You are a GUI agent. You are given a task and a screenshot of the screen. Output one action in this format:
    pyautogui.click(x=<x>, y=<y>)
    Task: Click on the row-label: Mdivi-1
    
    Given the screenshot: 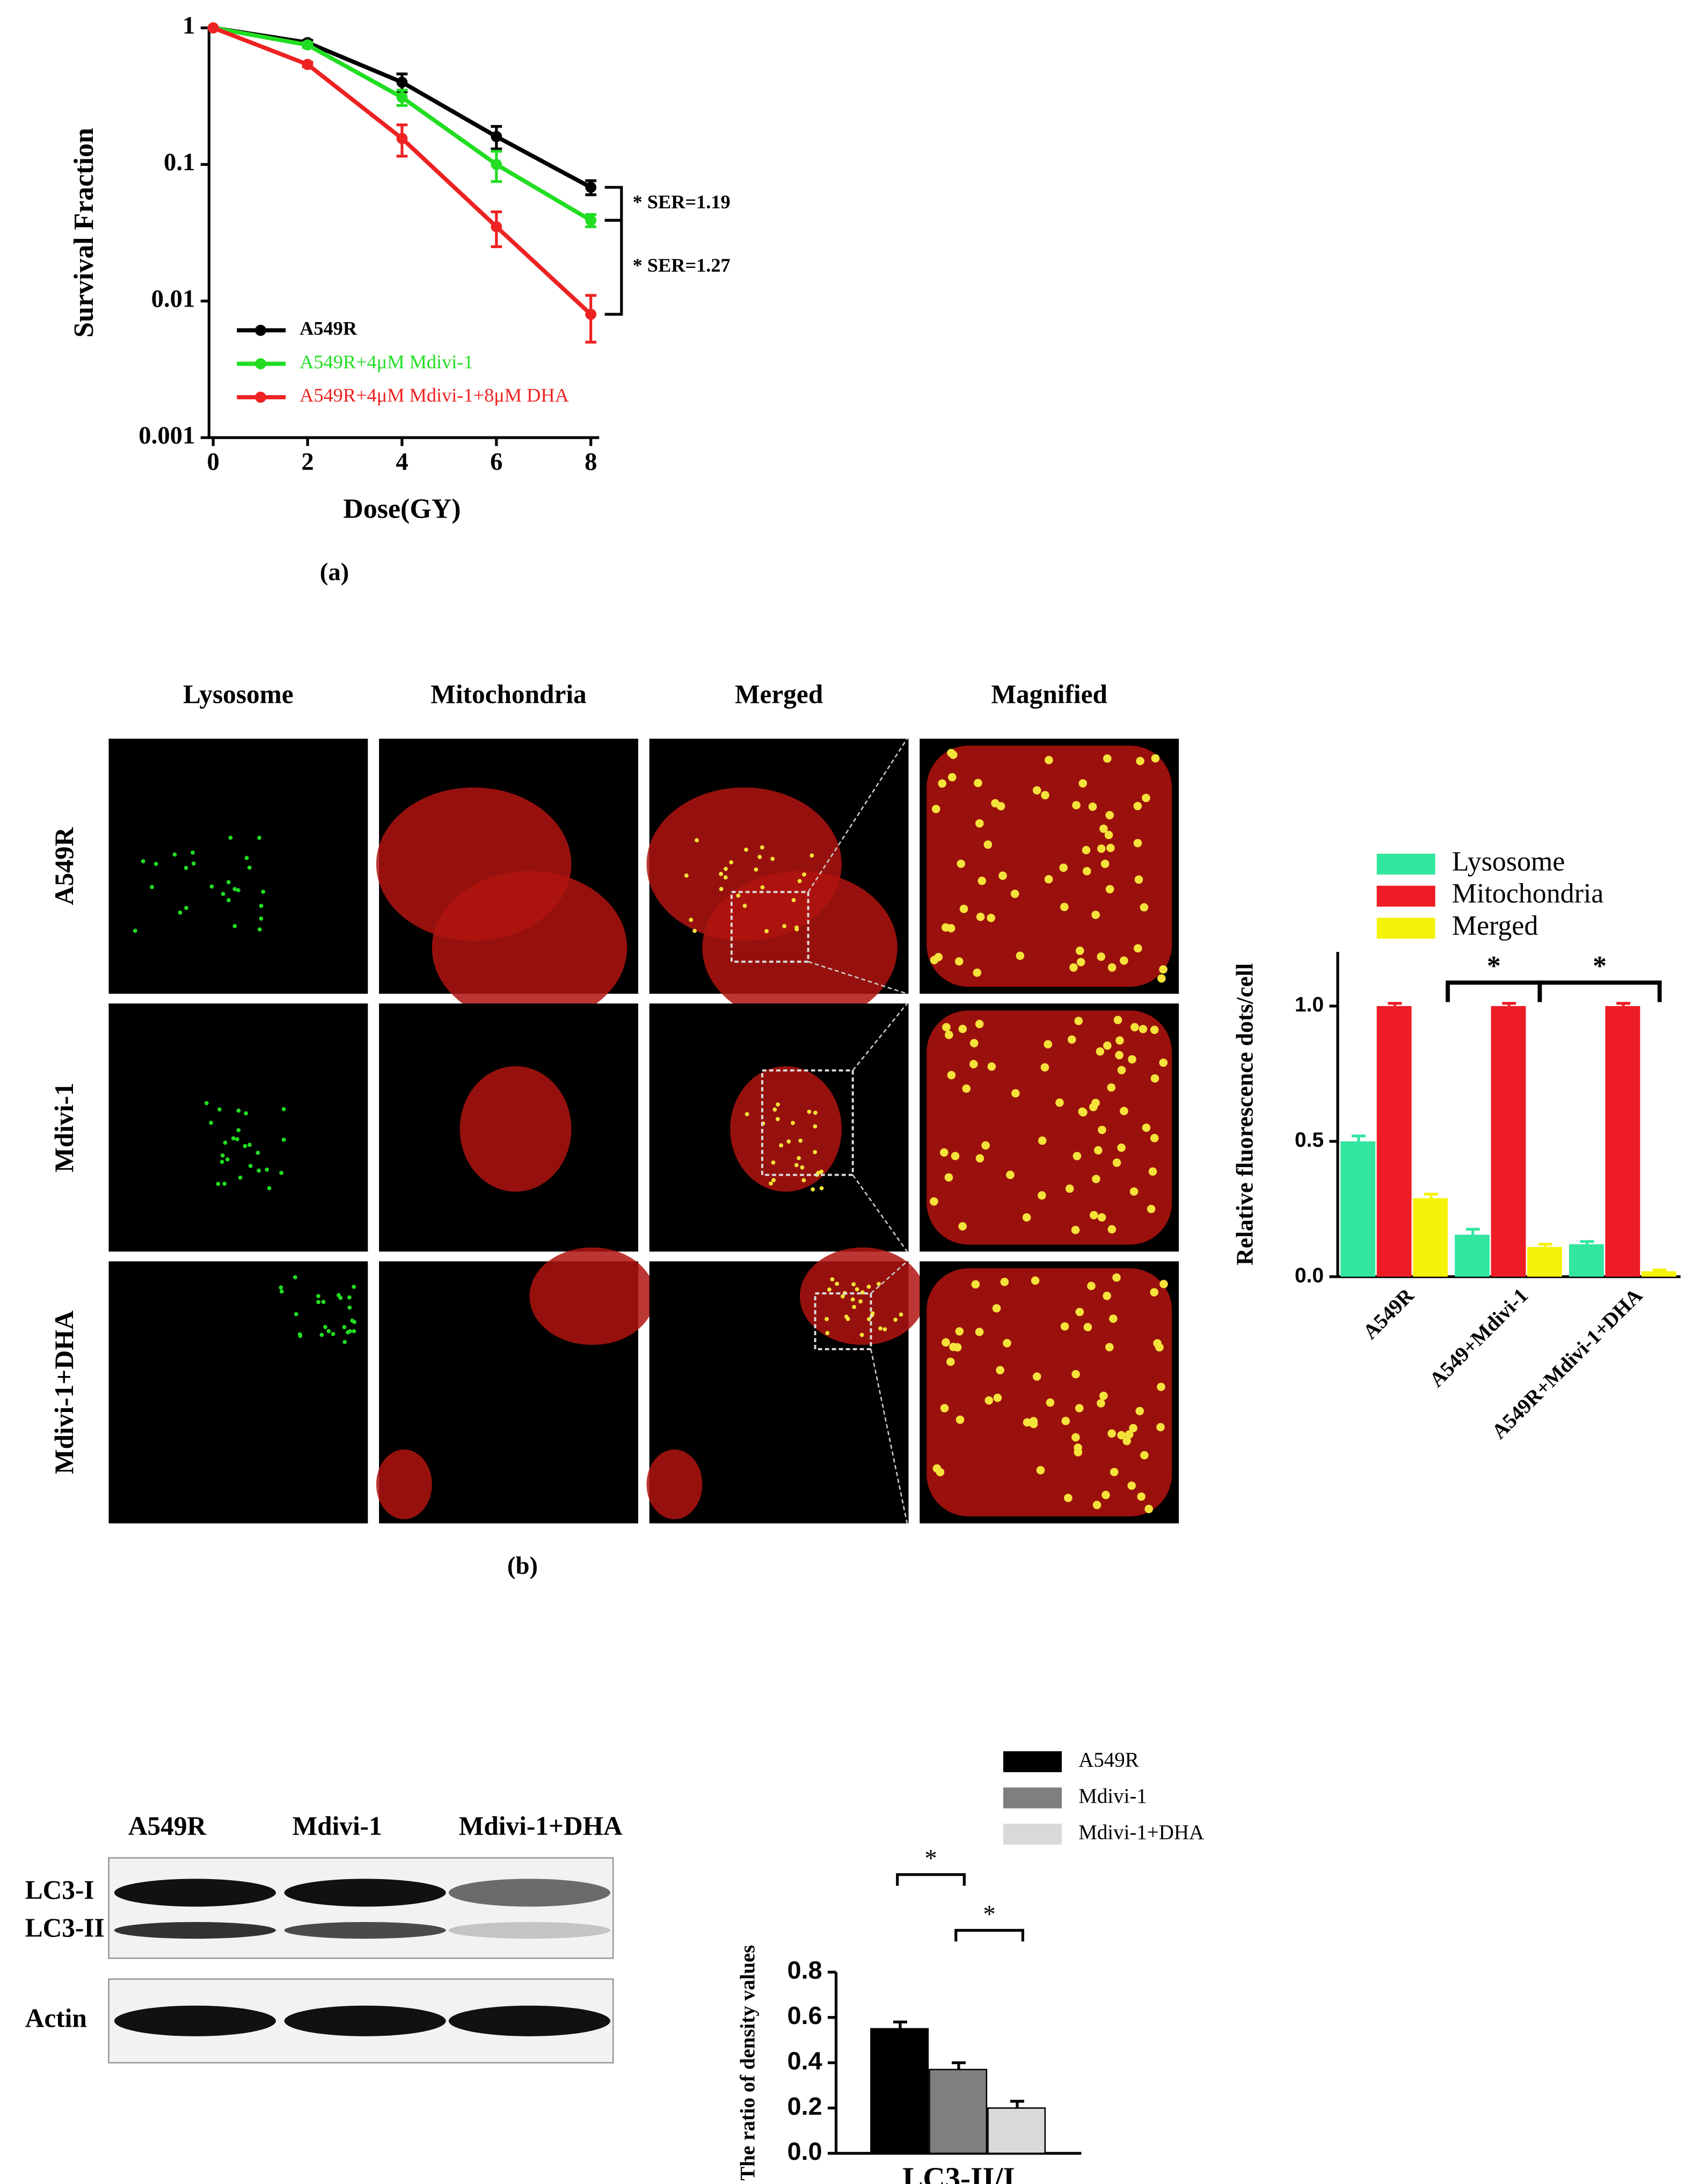 What is the action you would take?
    pyautogui.click(x=64, y=1128)
    